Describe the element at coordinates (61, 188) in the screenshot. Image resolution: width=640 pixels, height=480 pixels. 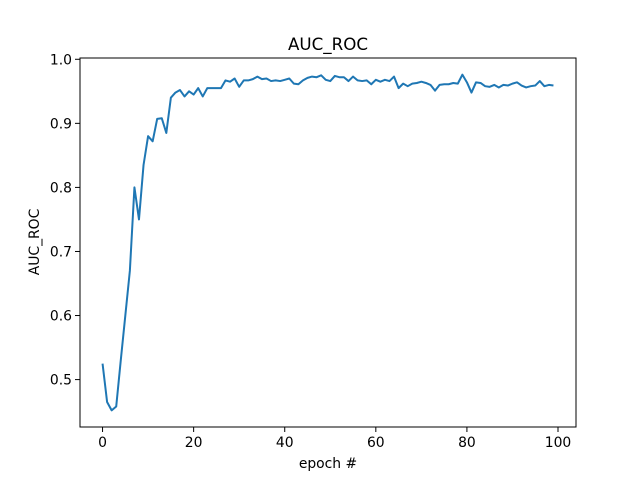
I see `y-tick-label: 0.8` at that location.